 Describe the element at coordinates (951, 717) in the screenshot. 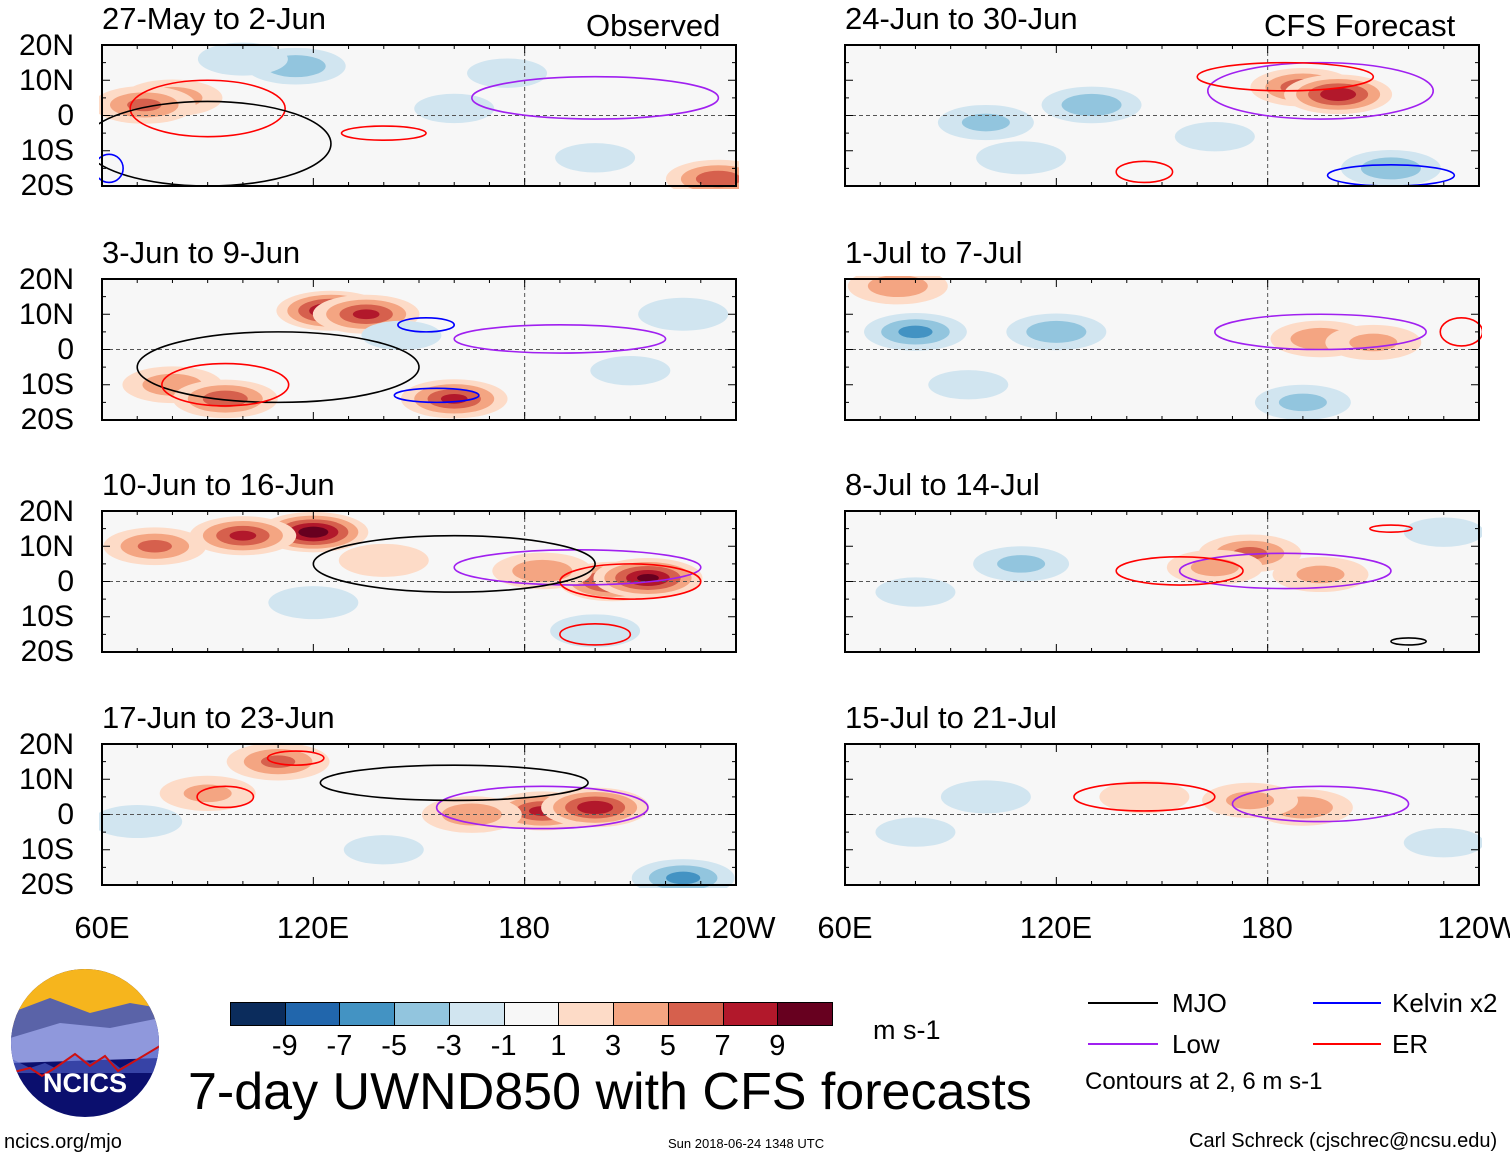

I see `panel-title: 15-Jul to 21-Jul` at that location.